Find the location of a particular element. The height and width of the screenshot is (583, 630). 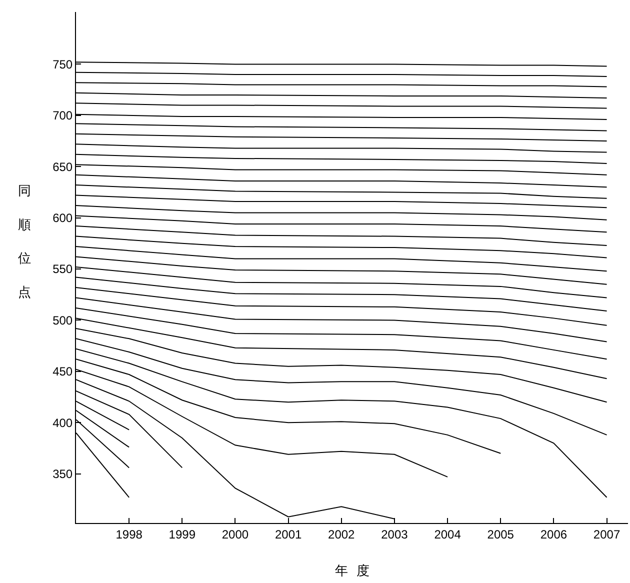

x-tick-label: 2001 is located at coordinates (288, 534).